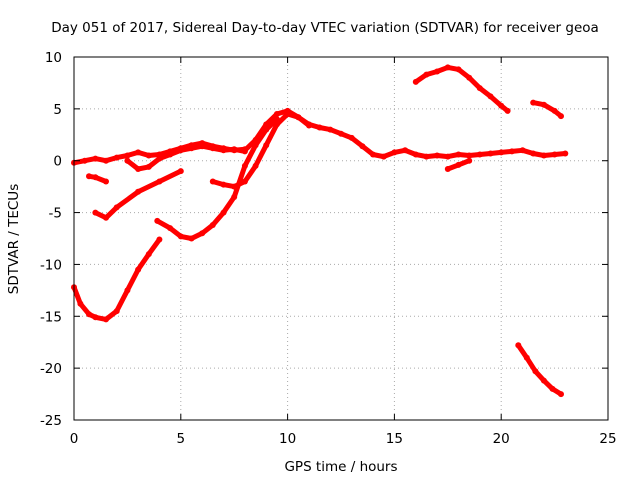 This screenshot has width=640, height=480. What do you see at coordinates (51, 421) in the screenshot?
I see `y-tick-label: -25` at bounding box center [51, 421].